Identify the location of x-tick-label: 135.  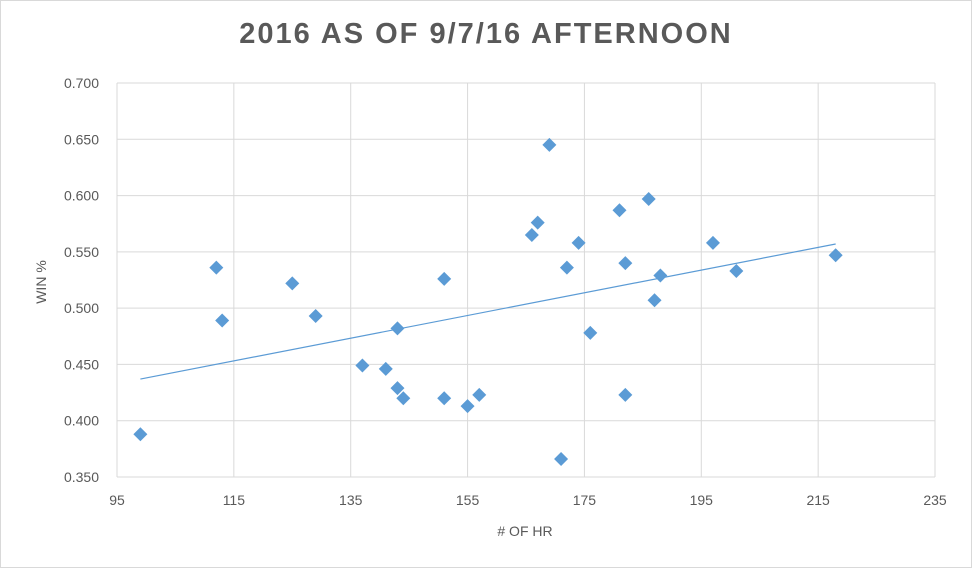
(351, 500).